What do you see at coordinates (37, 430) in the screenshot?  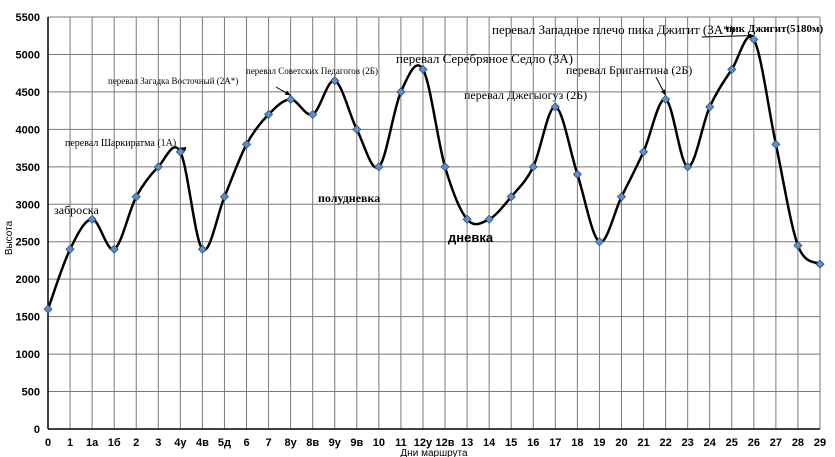 I see `y-tick-label: 0` at bounding box center [37, 430].